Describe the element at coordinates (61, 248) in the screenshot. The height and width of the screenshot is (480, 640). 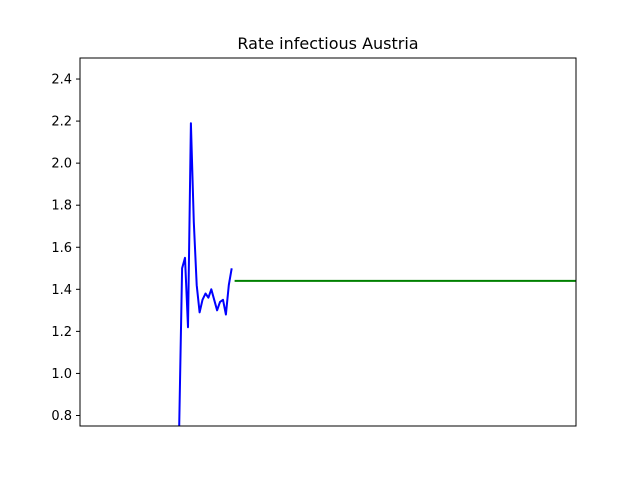
I see `y-tick-label: 1.6` at that location.